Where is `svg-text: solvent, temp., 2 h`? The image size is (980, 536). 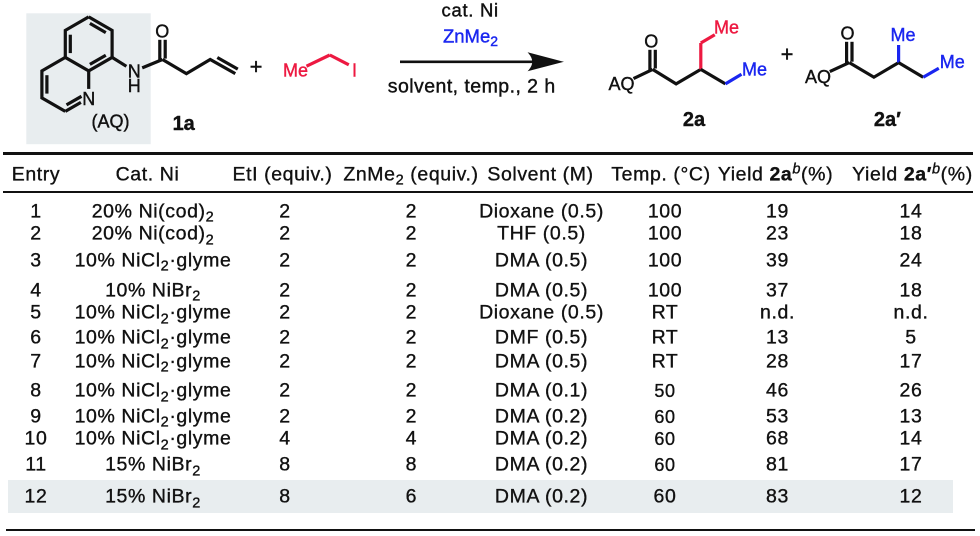 svg-text: solvent, temp., 2 h is located at coordinates (472, 87).